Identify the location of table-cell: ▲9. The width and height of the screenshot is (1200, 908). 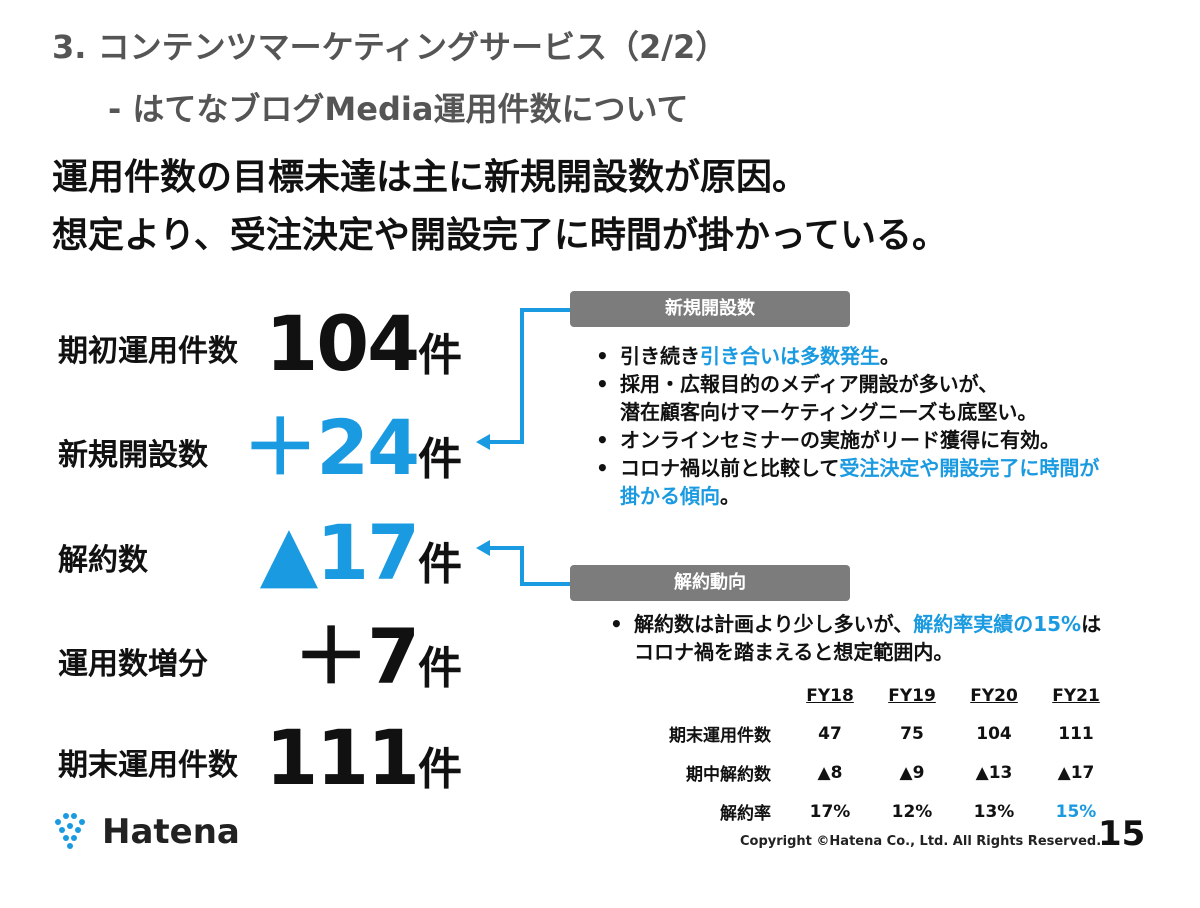
(912, 772).